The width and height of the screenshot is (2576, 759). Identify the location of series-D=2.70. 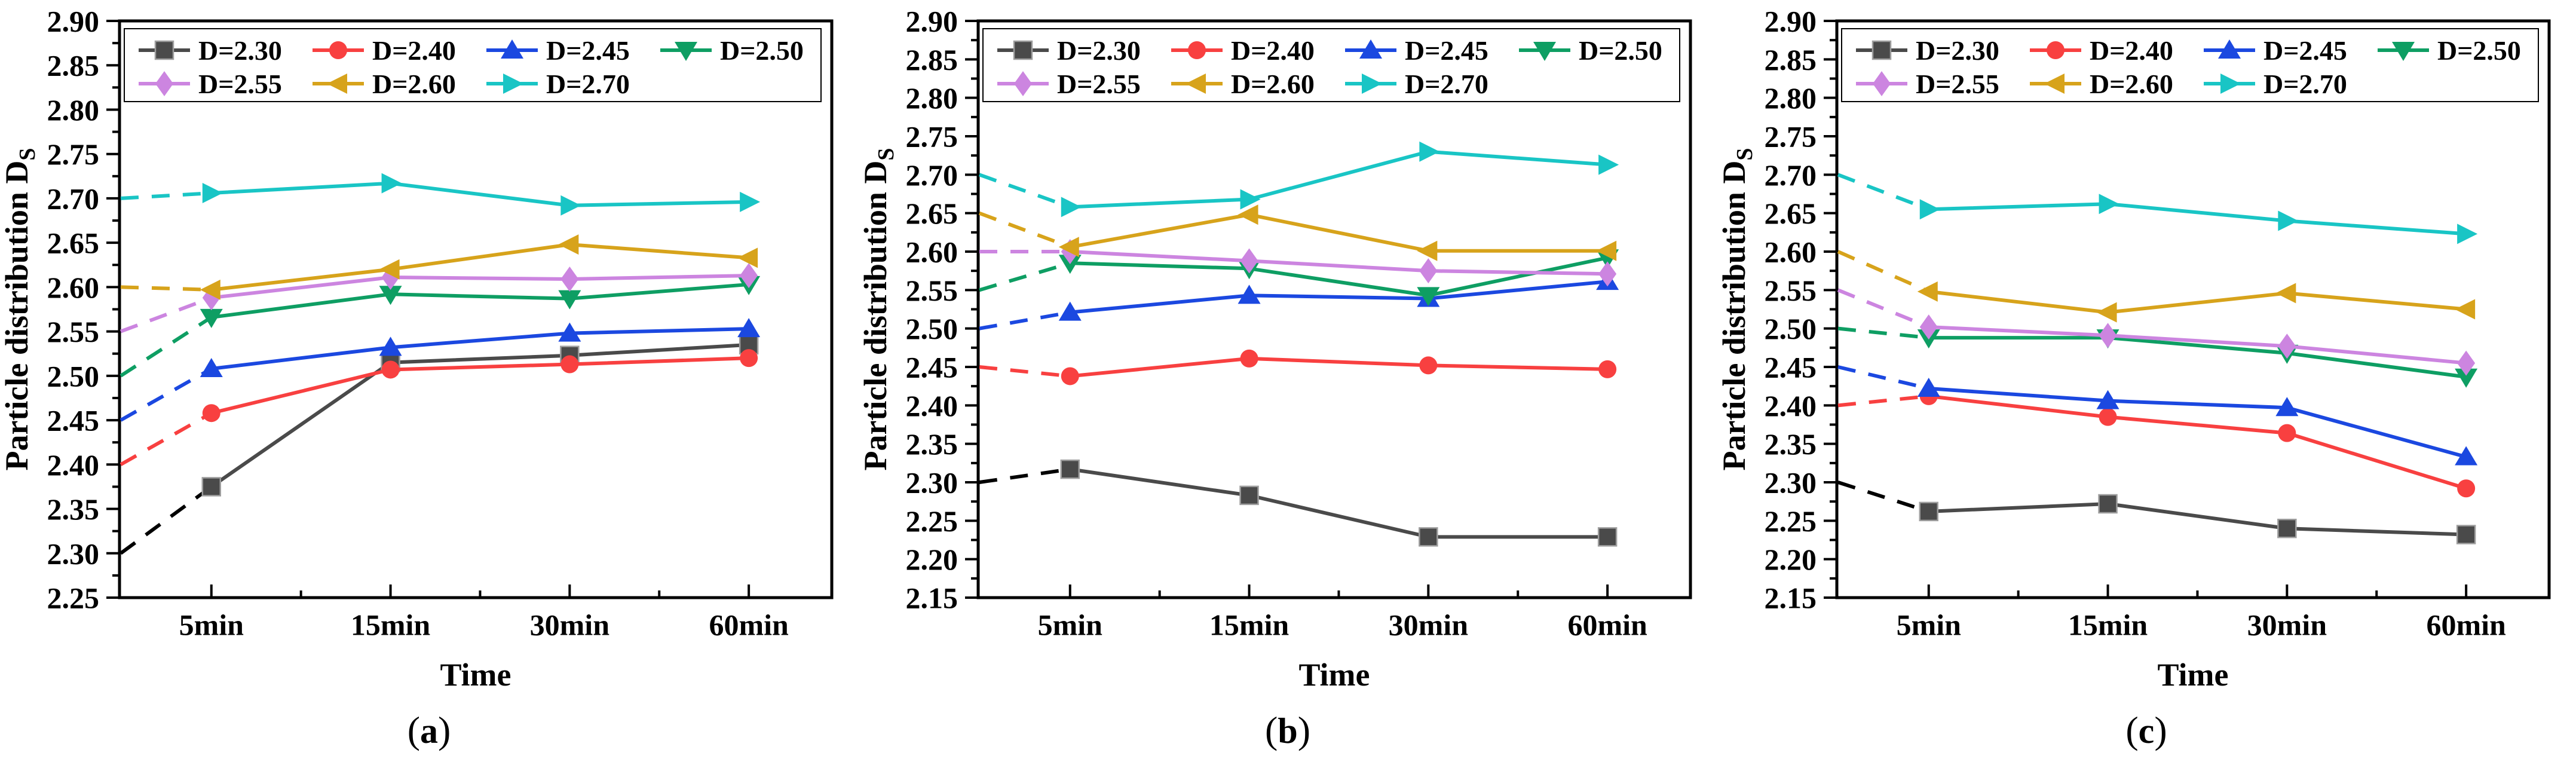
(2157, 208).